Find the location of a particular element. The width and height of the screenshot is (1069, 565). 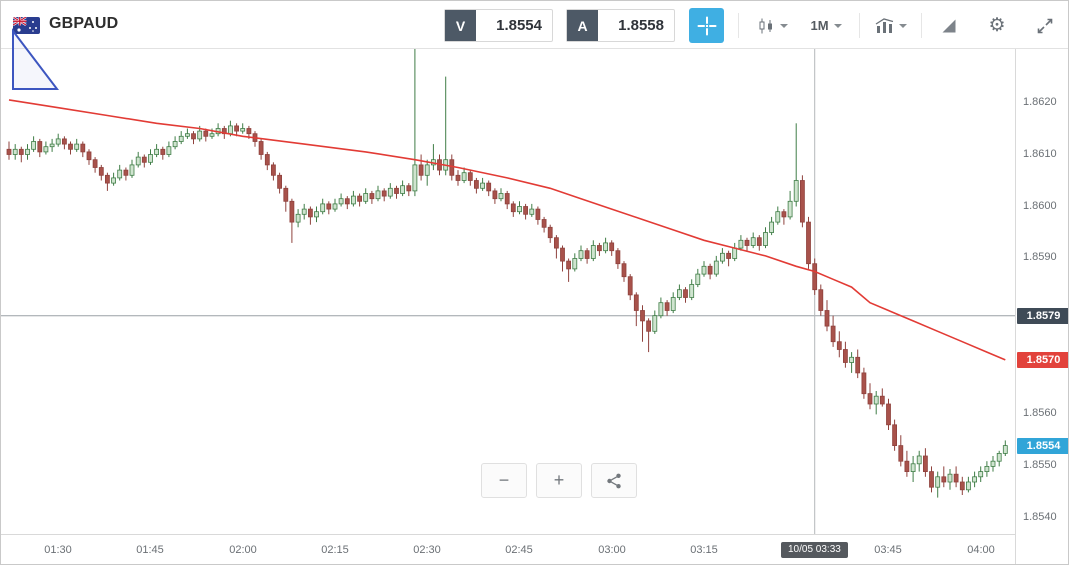

x-axis-label: 02:45 is located at coordinates (519, 550).